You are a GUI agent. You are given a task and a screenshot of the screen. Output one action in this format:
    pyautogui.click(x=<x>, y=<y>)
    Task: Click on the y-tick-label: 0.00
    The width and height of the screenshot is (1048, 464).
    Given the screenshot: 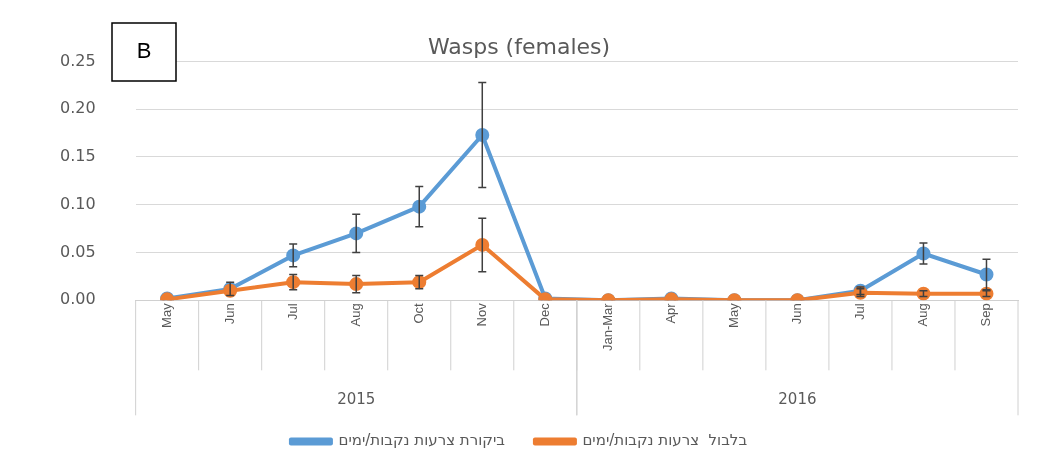 What is the action you would take?
    pyautogui.click(x=78, y=299)
    